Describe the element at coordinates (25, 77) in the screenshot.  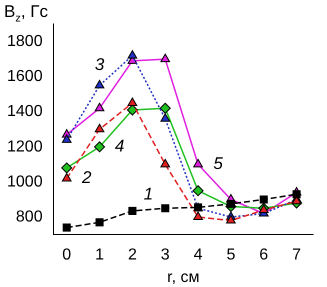
I see `y-tick-label: 1600` at that location.